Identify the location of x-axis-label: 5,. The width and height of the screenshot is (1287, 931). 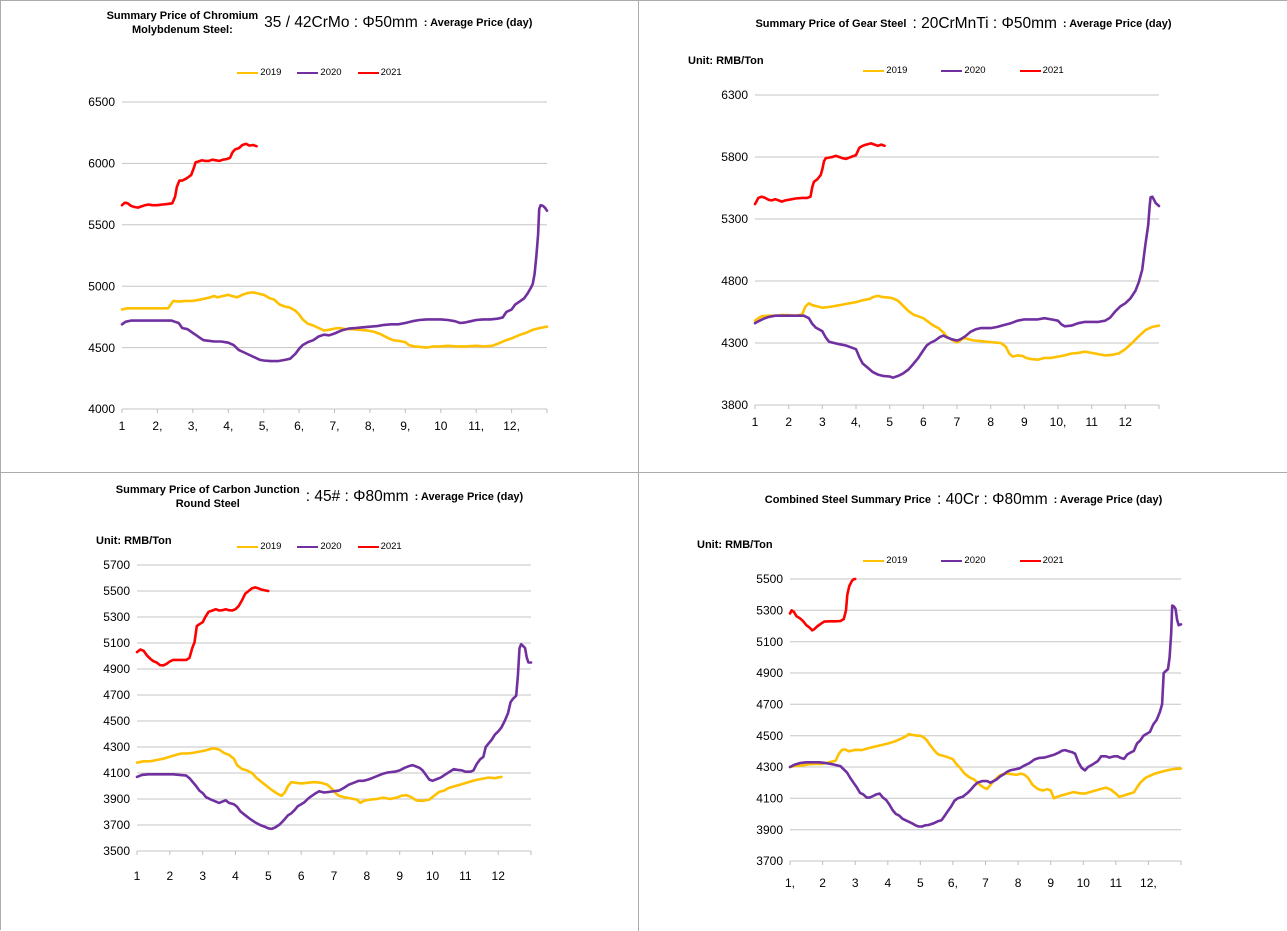
(264, 426).